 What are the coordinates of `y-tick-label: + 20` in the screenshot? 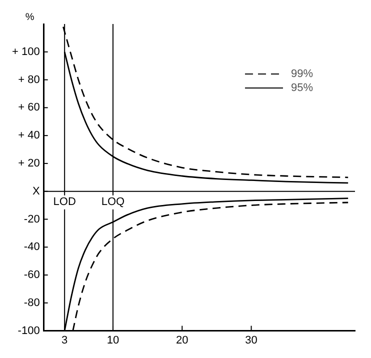 It's located at (29, 163).